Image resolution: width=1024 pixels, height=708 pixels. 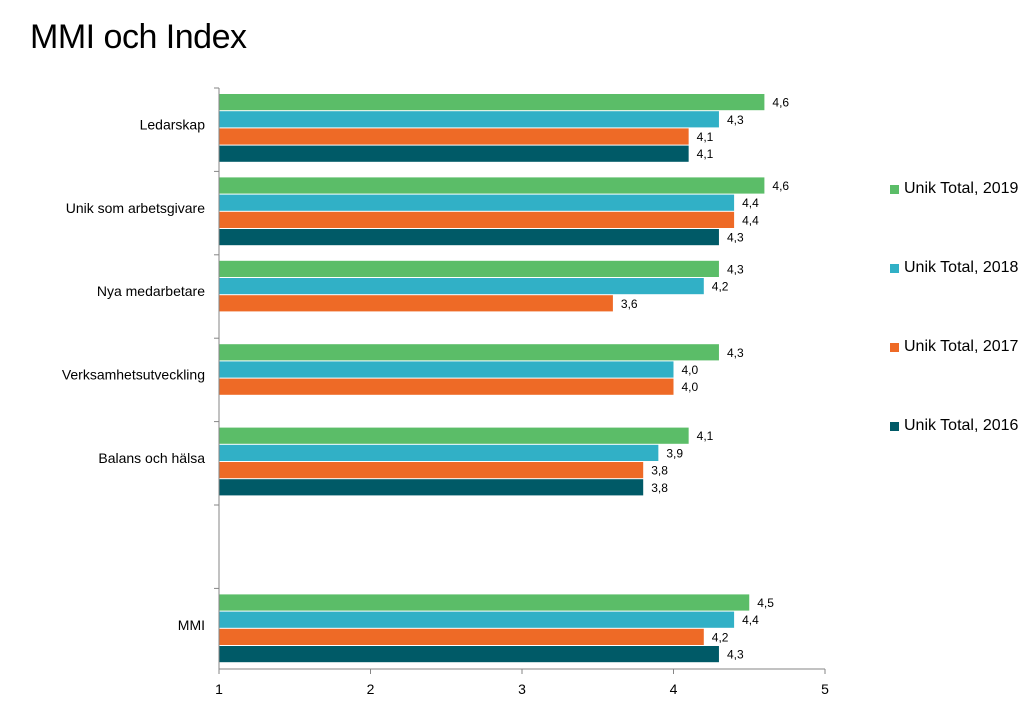 What do you see at coordinates (961, 188) in the screenshot?
I see `legend-label: Unik Total, 2019` at bounding box center [961, 188].